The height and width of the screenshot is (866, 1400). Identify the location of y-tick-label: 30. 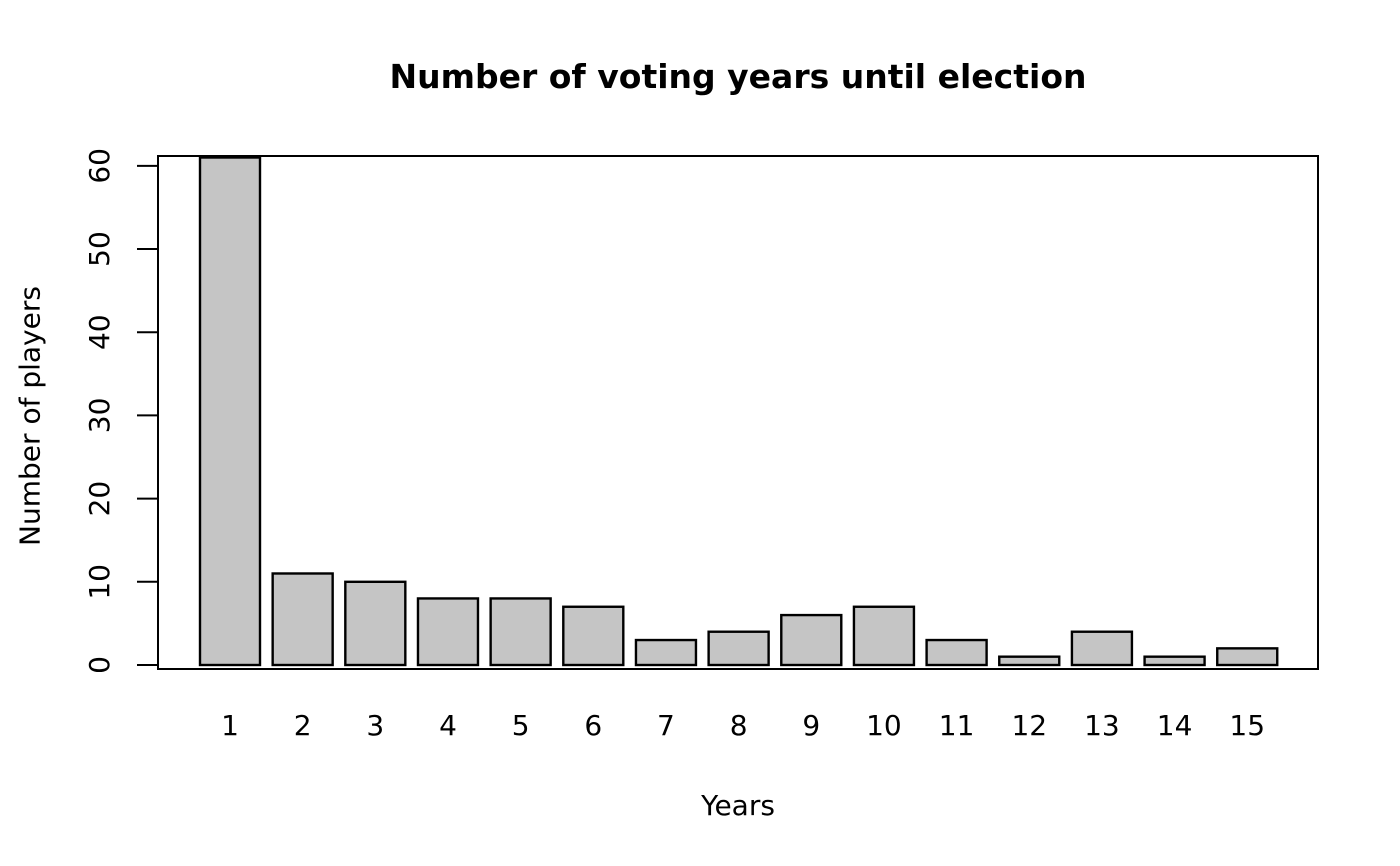
(99, 416).